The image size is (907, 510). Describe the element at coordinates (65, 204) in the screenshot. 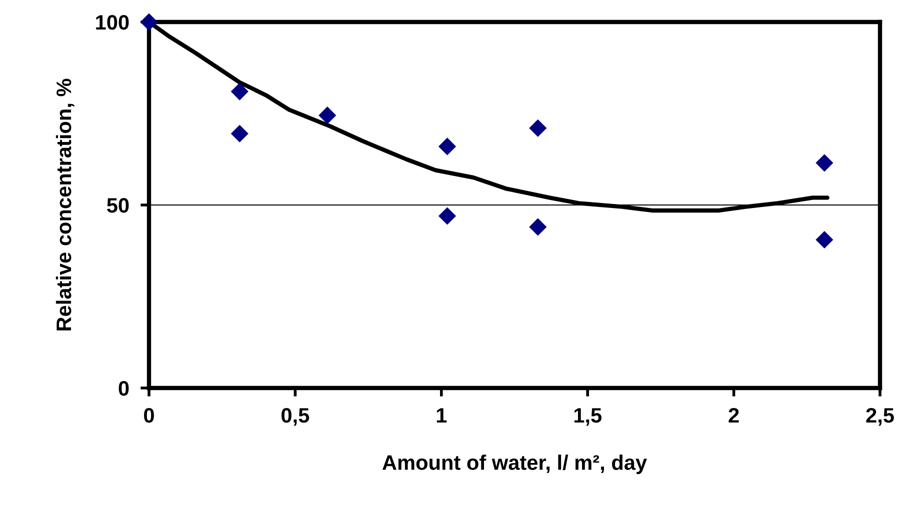

I see `y-axis-title: Relative concentration, %` at that location.